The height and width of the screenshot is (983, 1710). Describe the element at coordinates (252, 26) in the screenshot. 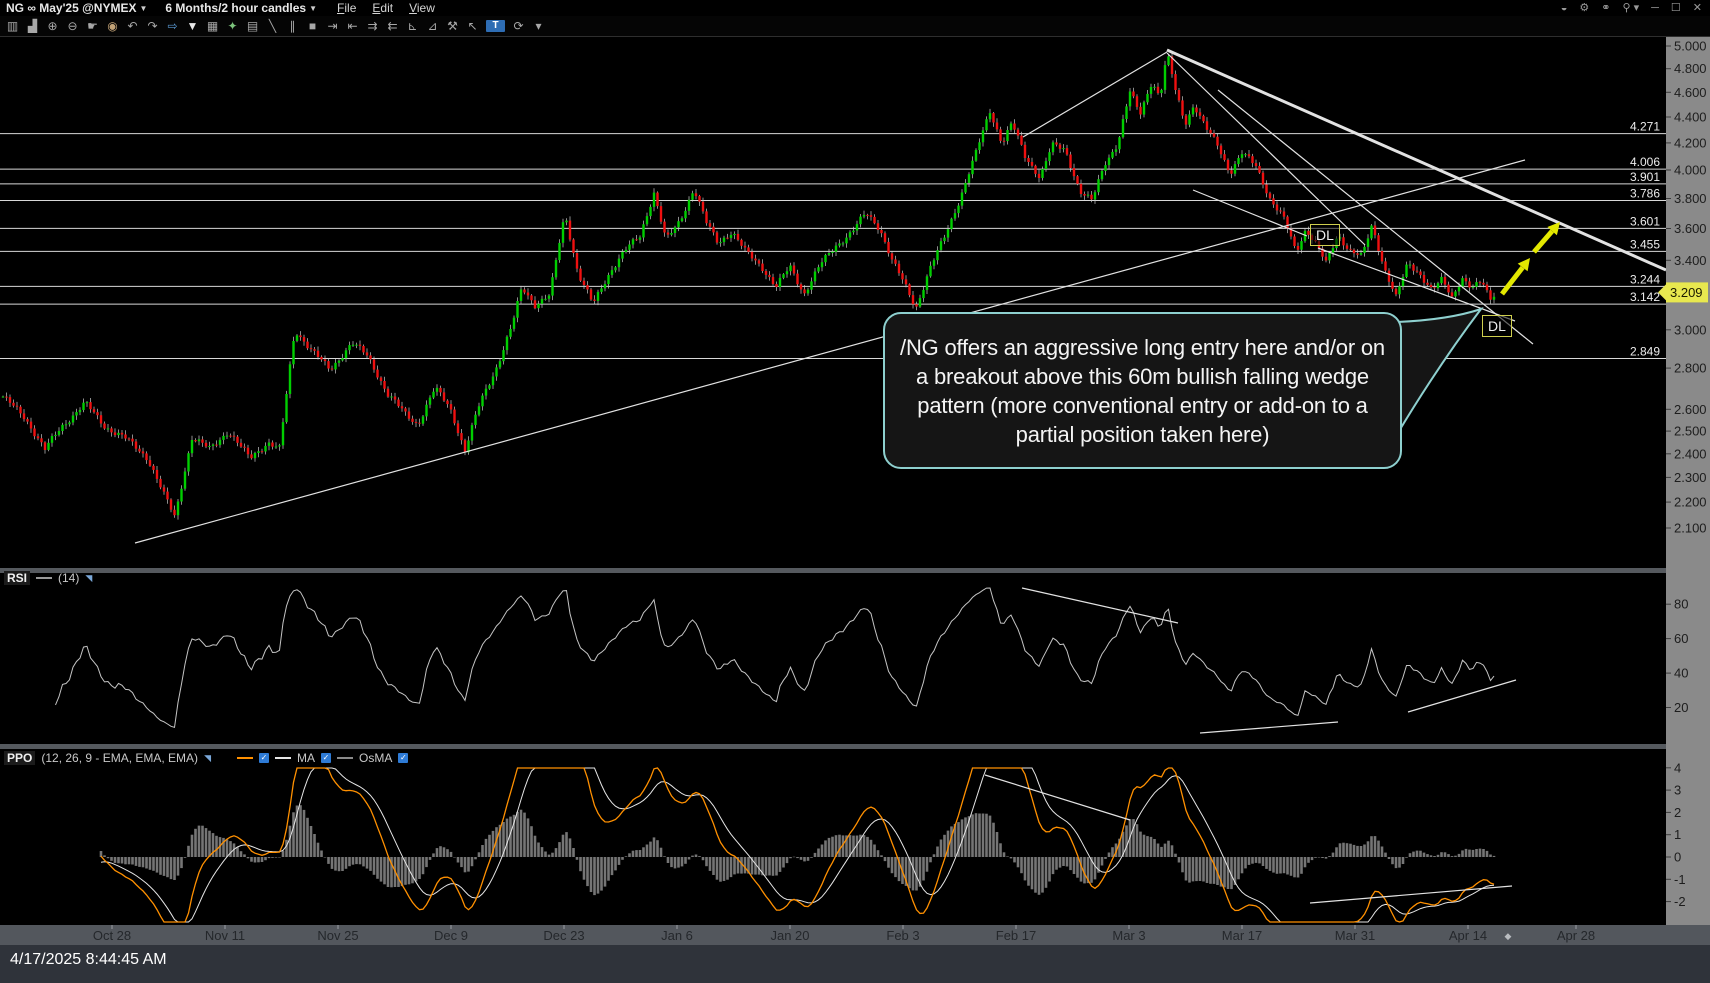

I see `pattern-panel-icon: ▤` at that location.